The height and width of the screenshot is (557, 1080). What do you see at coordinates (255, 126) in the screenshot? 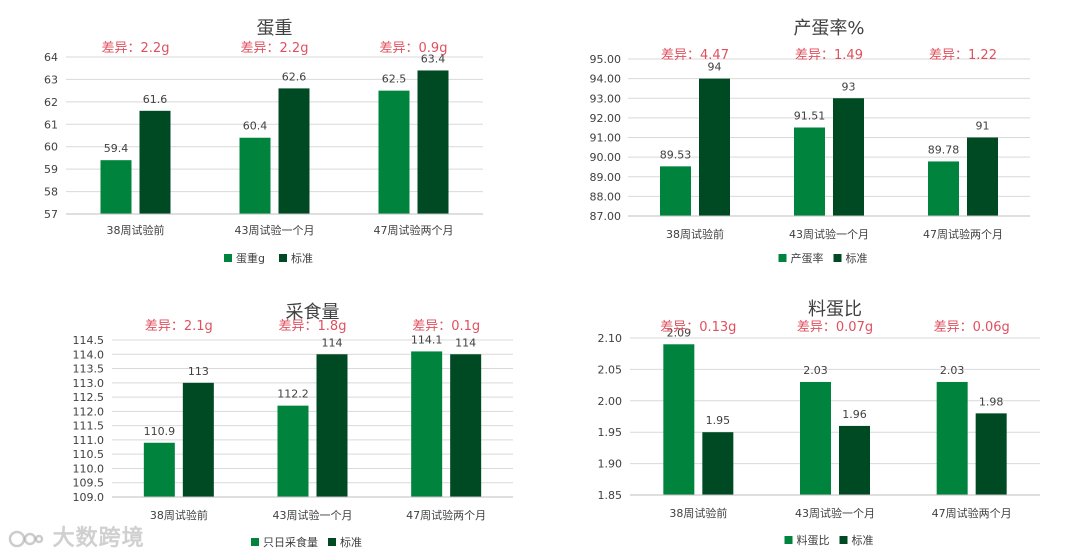
I see `data-label: 60.4` at bounding box center [255, 126].